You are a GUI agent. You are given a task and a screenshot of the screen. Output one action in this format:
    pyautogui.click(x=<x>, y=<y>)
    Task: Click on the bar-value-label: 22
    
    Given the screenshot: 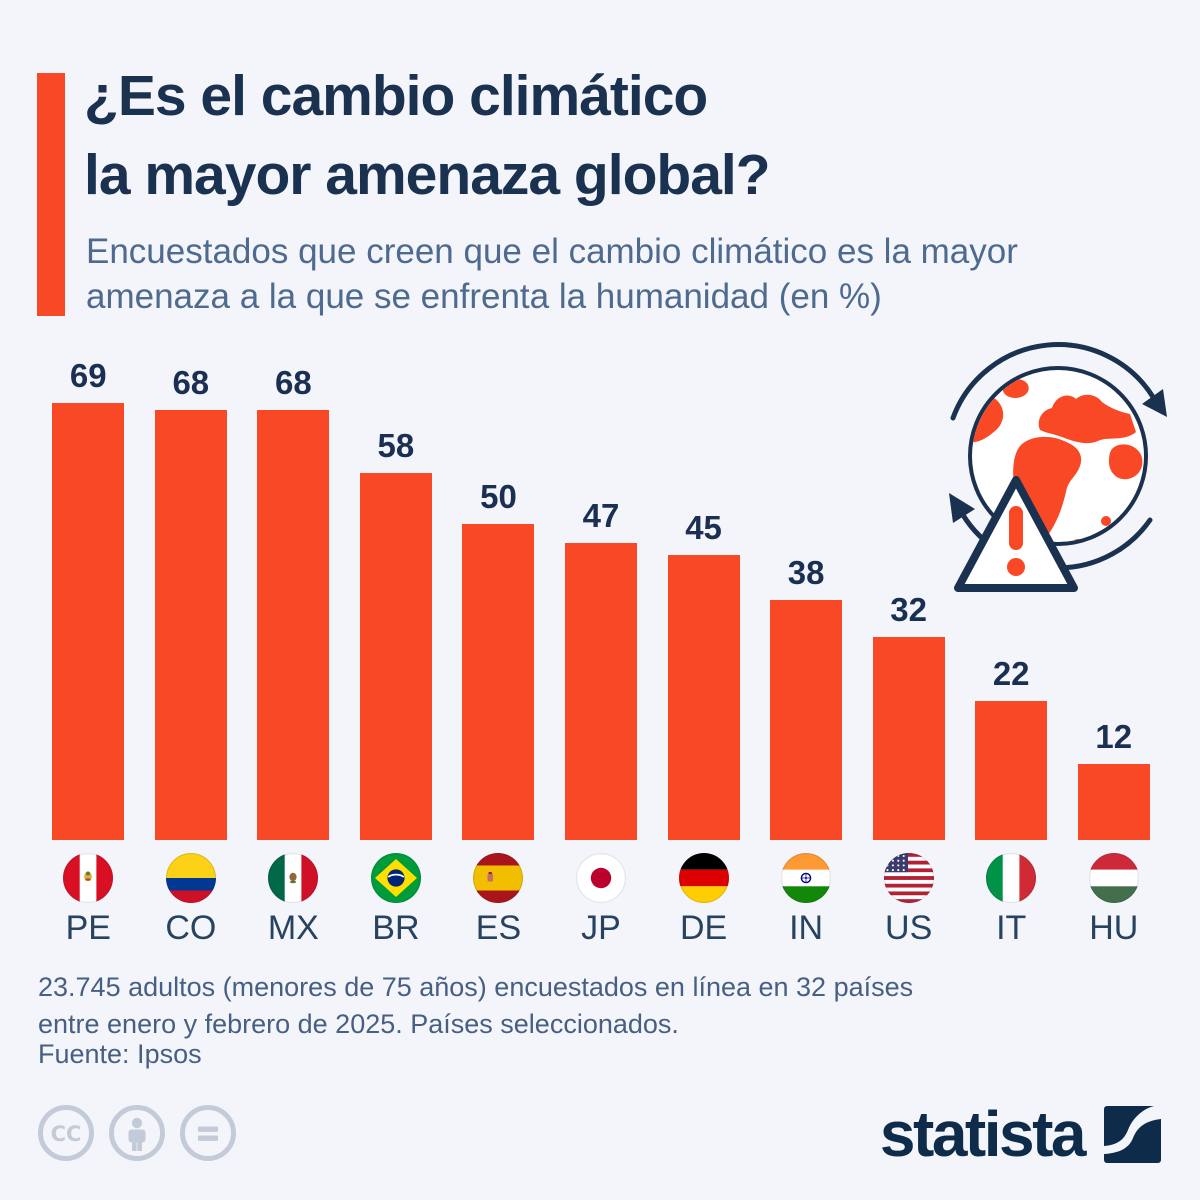 What is the action you would take?
    pyautogui.click(x=1011, y=673)
    